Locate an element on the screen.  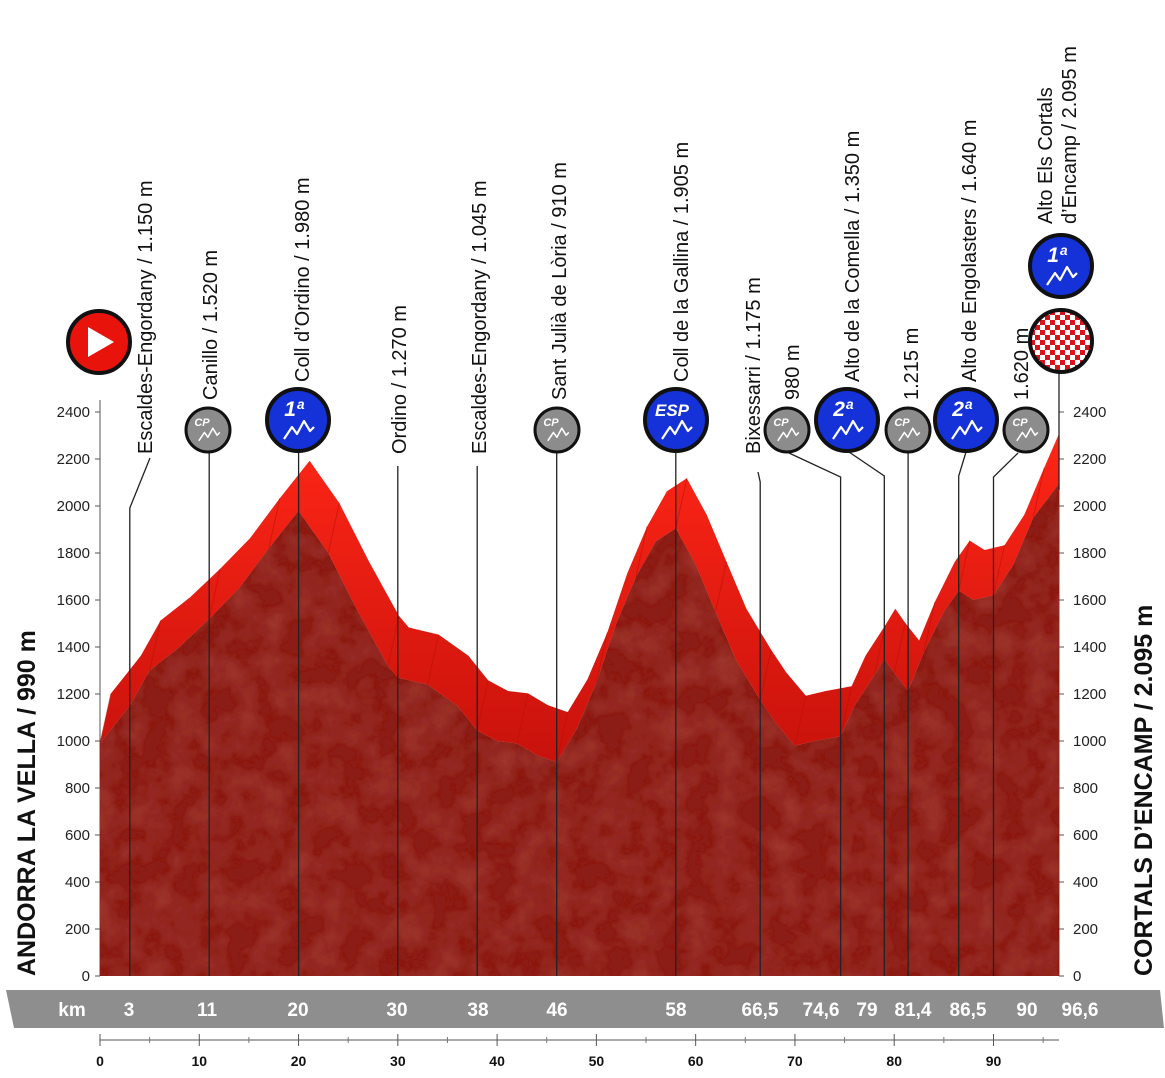
km-band-value: 20 is located at coordinates (297, 1010).